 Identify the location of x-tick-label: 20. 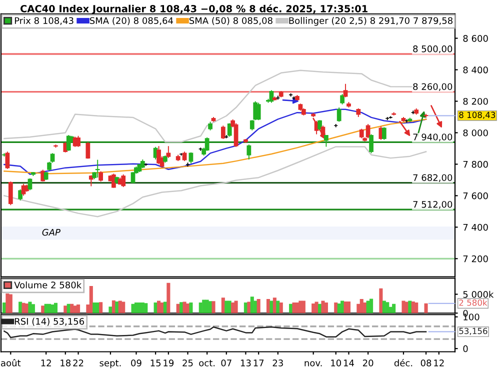
(368, 363).